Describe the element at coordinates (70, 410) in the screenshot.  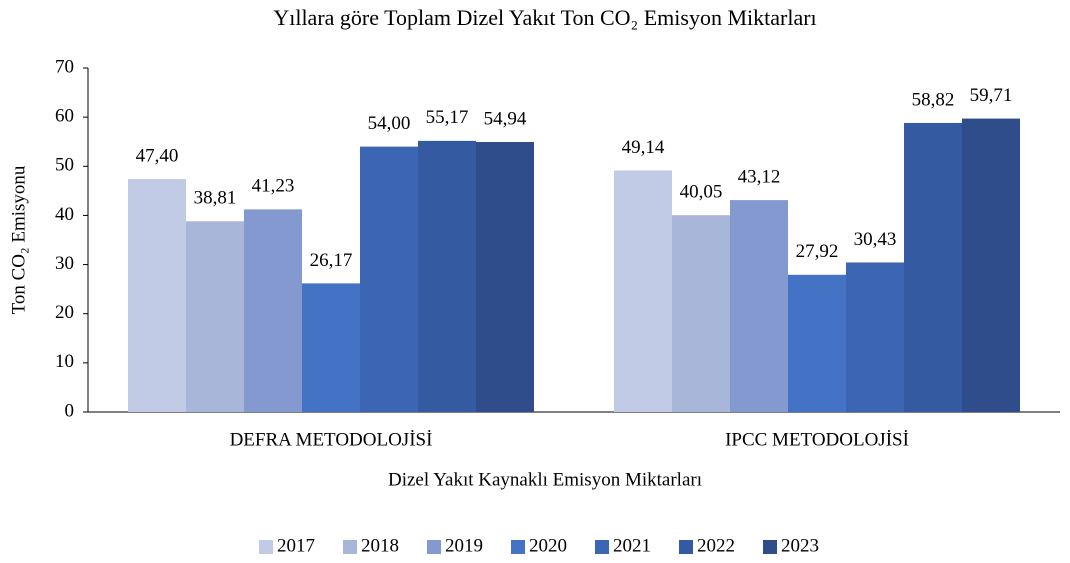
I see `y-tick-label: 0` at that location.